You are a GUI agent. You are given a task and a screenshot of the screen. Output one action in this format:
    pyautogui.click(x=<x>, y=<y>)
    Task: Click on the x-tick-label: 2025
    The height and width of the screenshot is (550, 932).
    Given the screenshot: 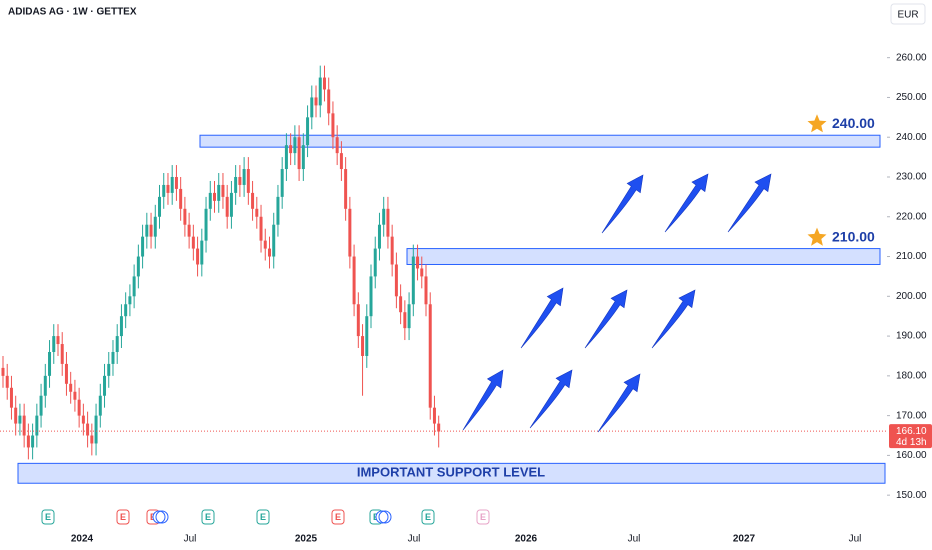 What is the action you would take?
    pyautogui.click(x=306, y=539)
    